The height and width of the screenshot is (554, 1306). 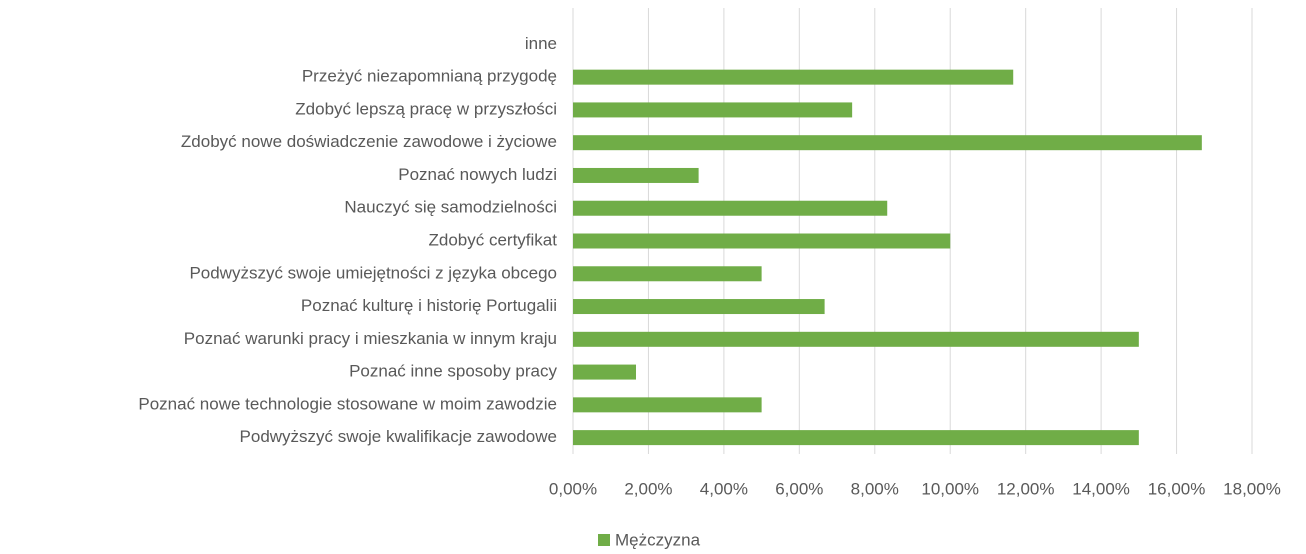 I want to click on x-tick-label: 14,00%, so click(x=1101, y=488).